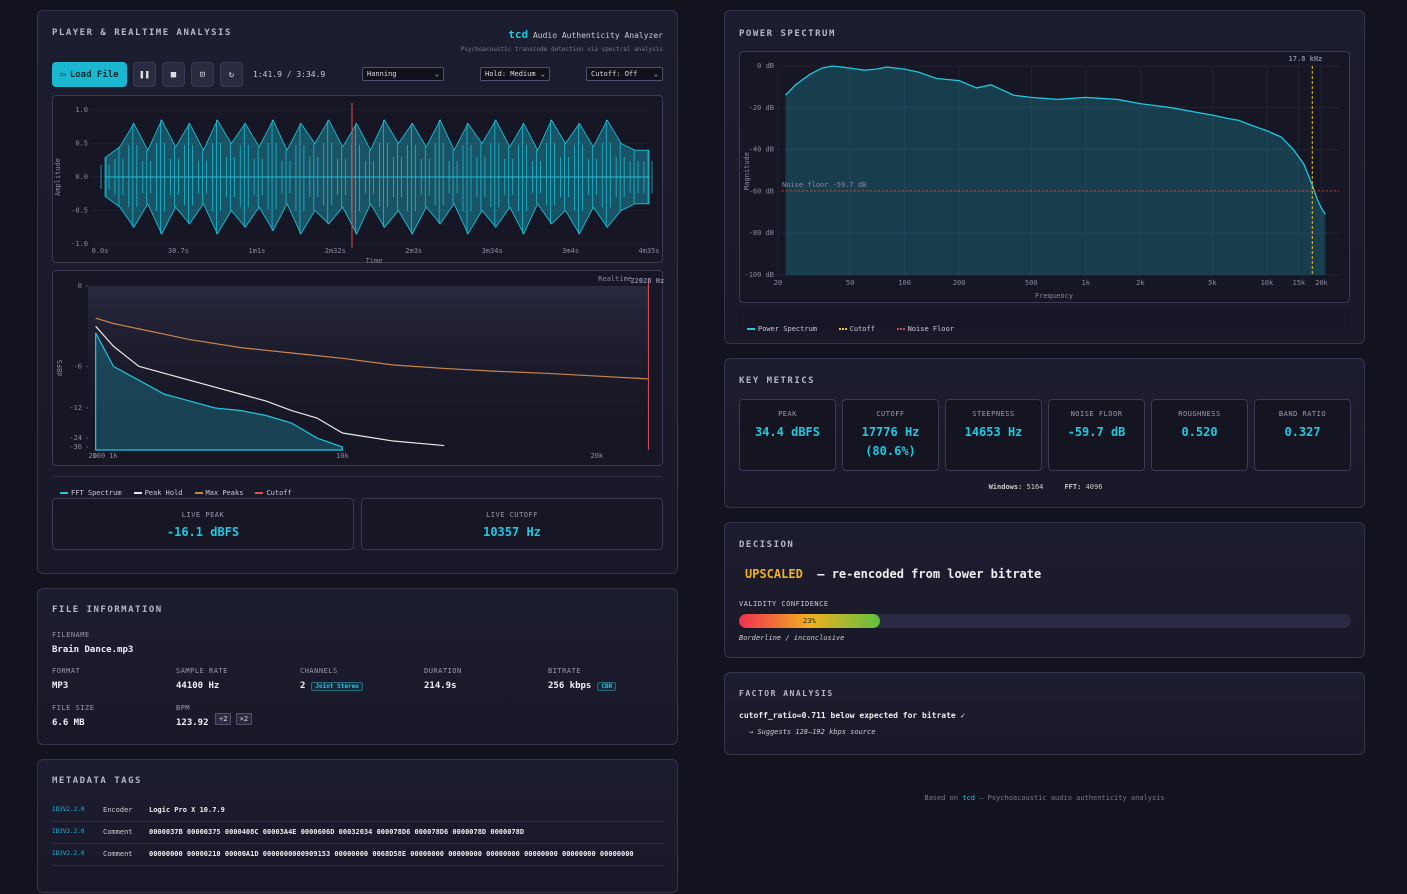 The height and width of the screenshot is (894, 1407). Describe the element at coordinates (173, 74) in the screenshot. I see `stop-button: ■` at that location.